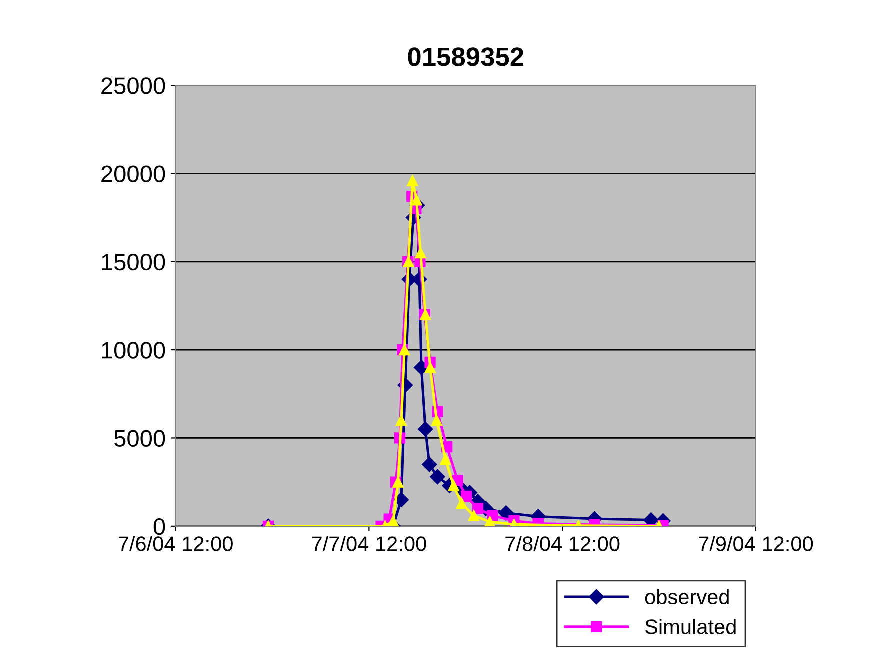 The width and height of the screenshot is (879, 658). What do you see at coordinates (134, 86) in the screenshot?
I see `y-tick-label: 25000` at bounding box center [134, 86].